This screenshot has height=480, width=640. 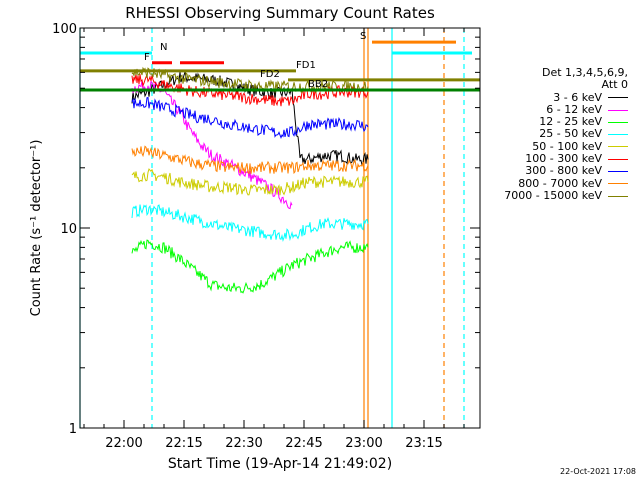 What do you see at coordinates (574, 109) in the screenshot?
I see `legend-label: 6 - 12 keV` at bounding box center [574, 109].